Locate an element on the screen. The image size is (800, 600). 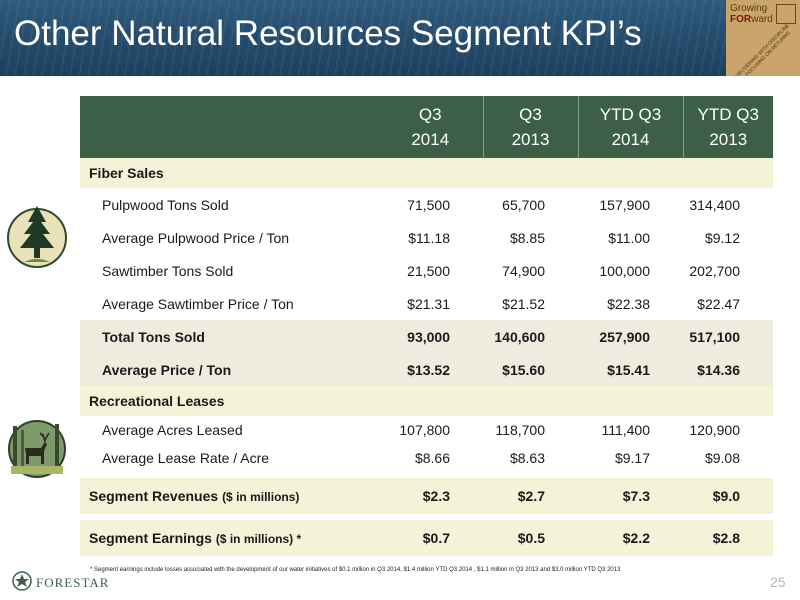
col-header: Q3 2013 is located at coordinates (530, 127).